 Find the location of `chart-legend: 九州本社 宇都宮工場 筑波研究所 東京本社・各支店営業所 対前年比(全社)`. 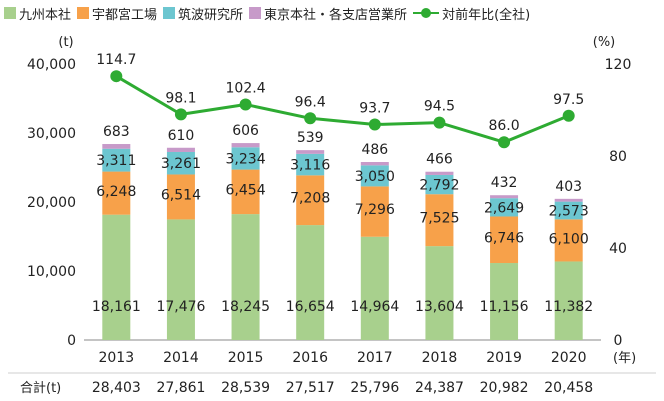

chart-legend: 九州本社 宇都宮工場 筑波研究所 東京本社・各支店営業所 対前年比(全社) is located at coordinates (270, 13).